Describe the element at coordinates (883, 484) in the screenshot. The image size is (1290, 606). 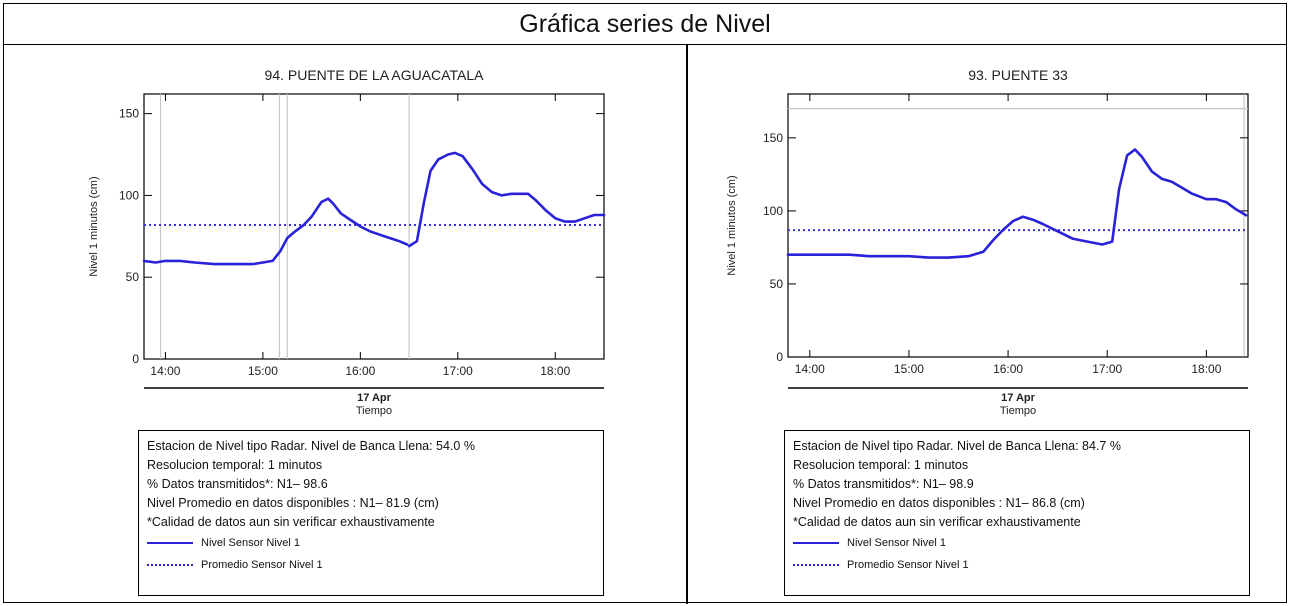
I see `info-line: % Datos transmitidos*: N1– 98.9` at that location.